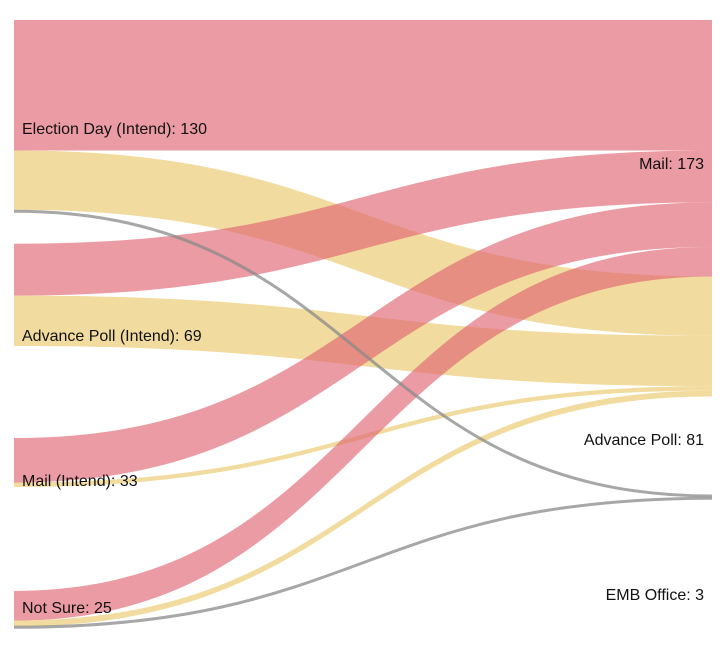 The height and width of the screenshot is (650, 726). What do you see at coordinates (67, 608) in the screenshot?
I see `source-label-not-sure: Not Sure: 25` at bounding box center [67, 608].